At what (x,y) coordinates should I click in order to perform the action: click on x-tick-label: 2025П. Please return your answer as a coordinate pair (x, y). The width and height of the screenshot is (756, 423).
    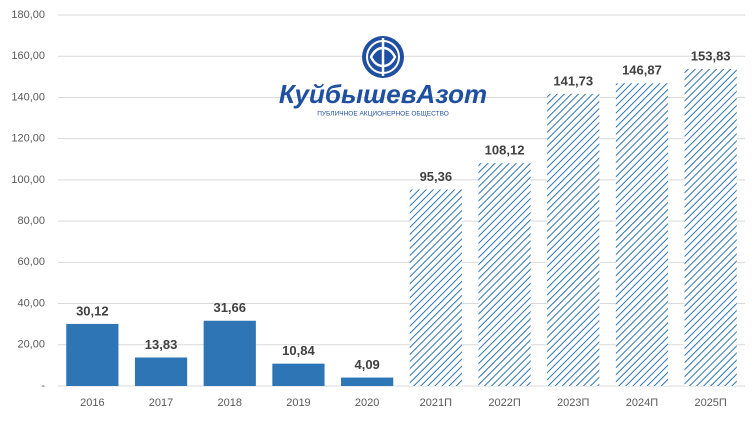
    Looking at the image, I should click on (710, 403).